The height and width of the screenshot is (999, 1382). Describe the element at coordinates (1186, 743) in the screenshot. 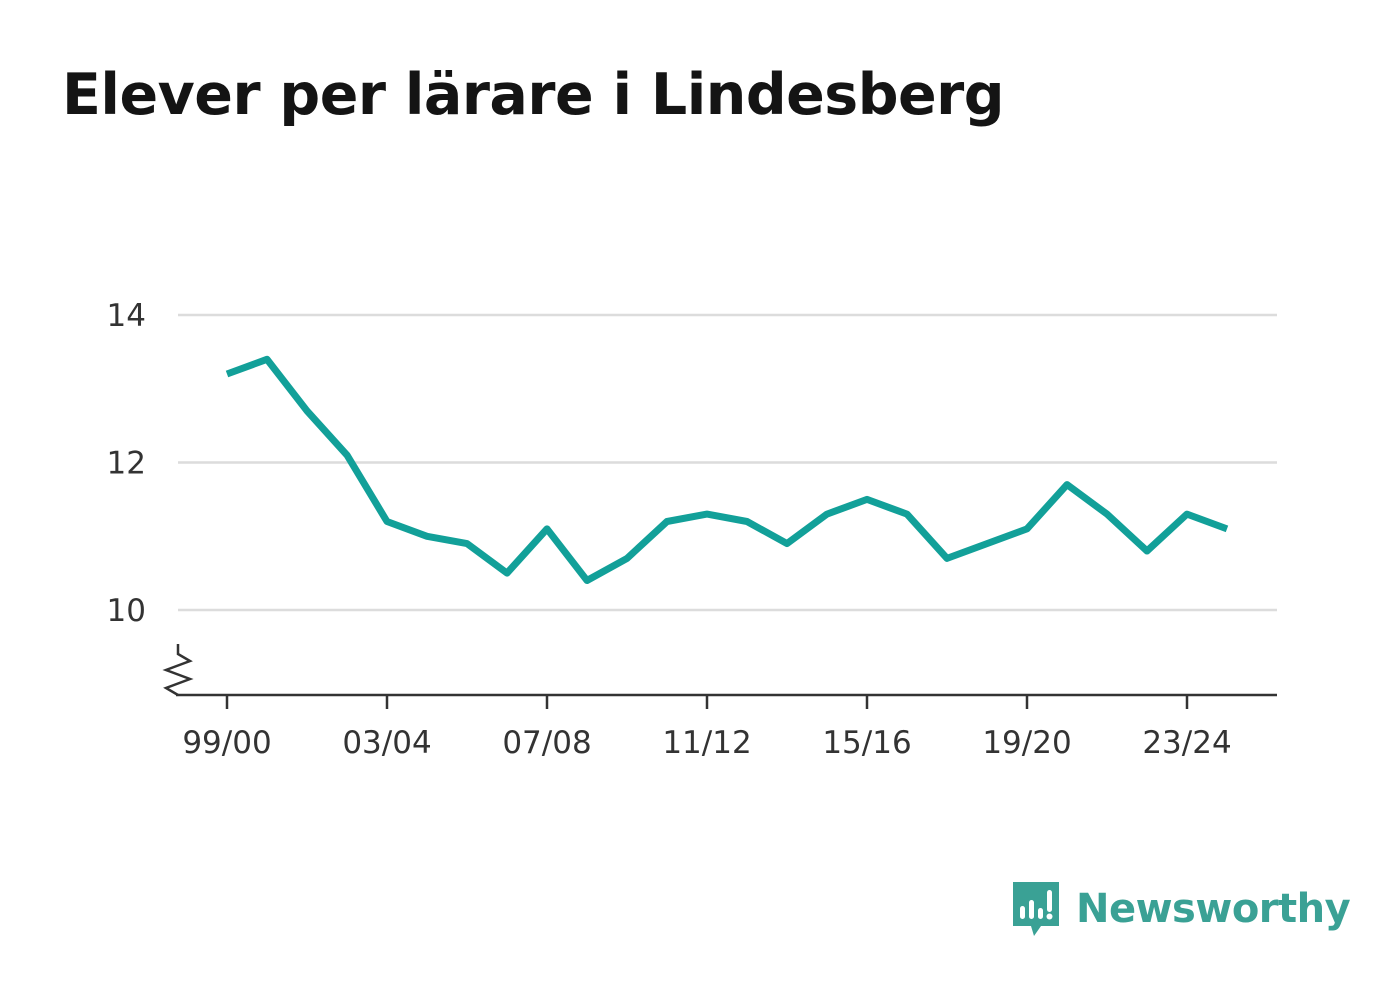

I see `x-tick-label: 23/24` at that location.